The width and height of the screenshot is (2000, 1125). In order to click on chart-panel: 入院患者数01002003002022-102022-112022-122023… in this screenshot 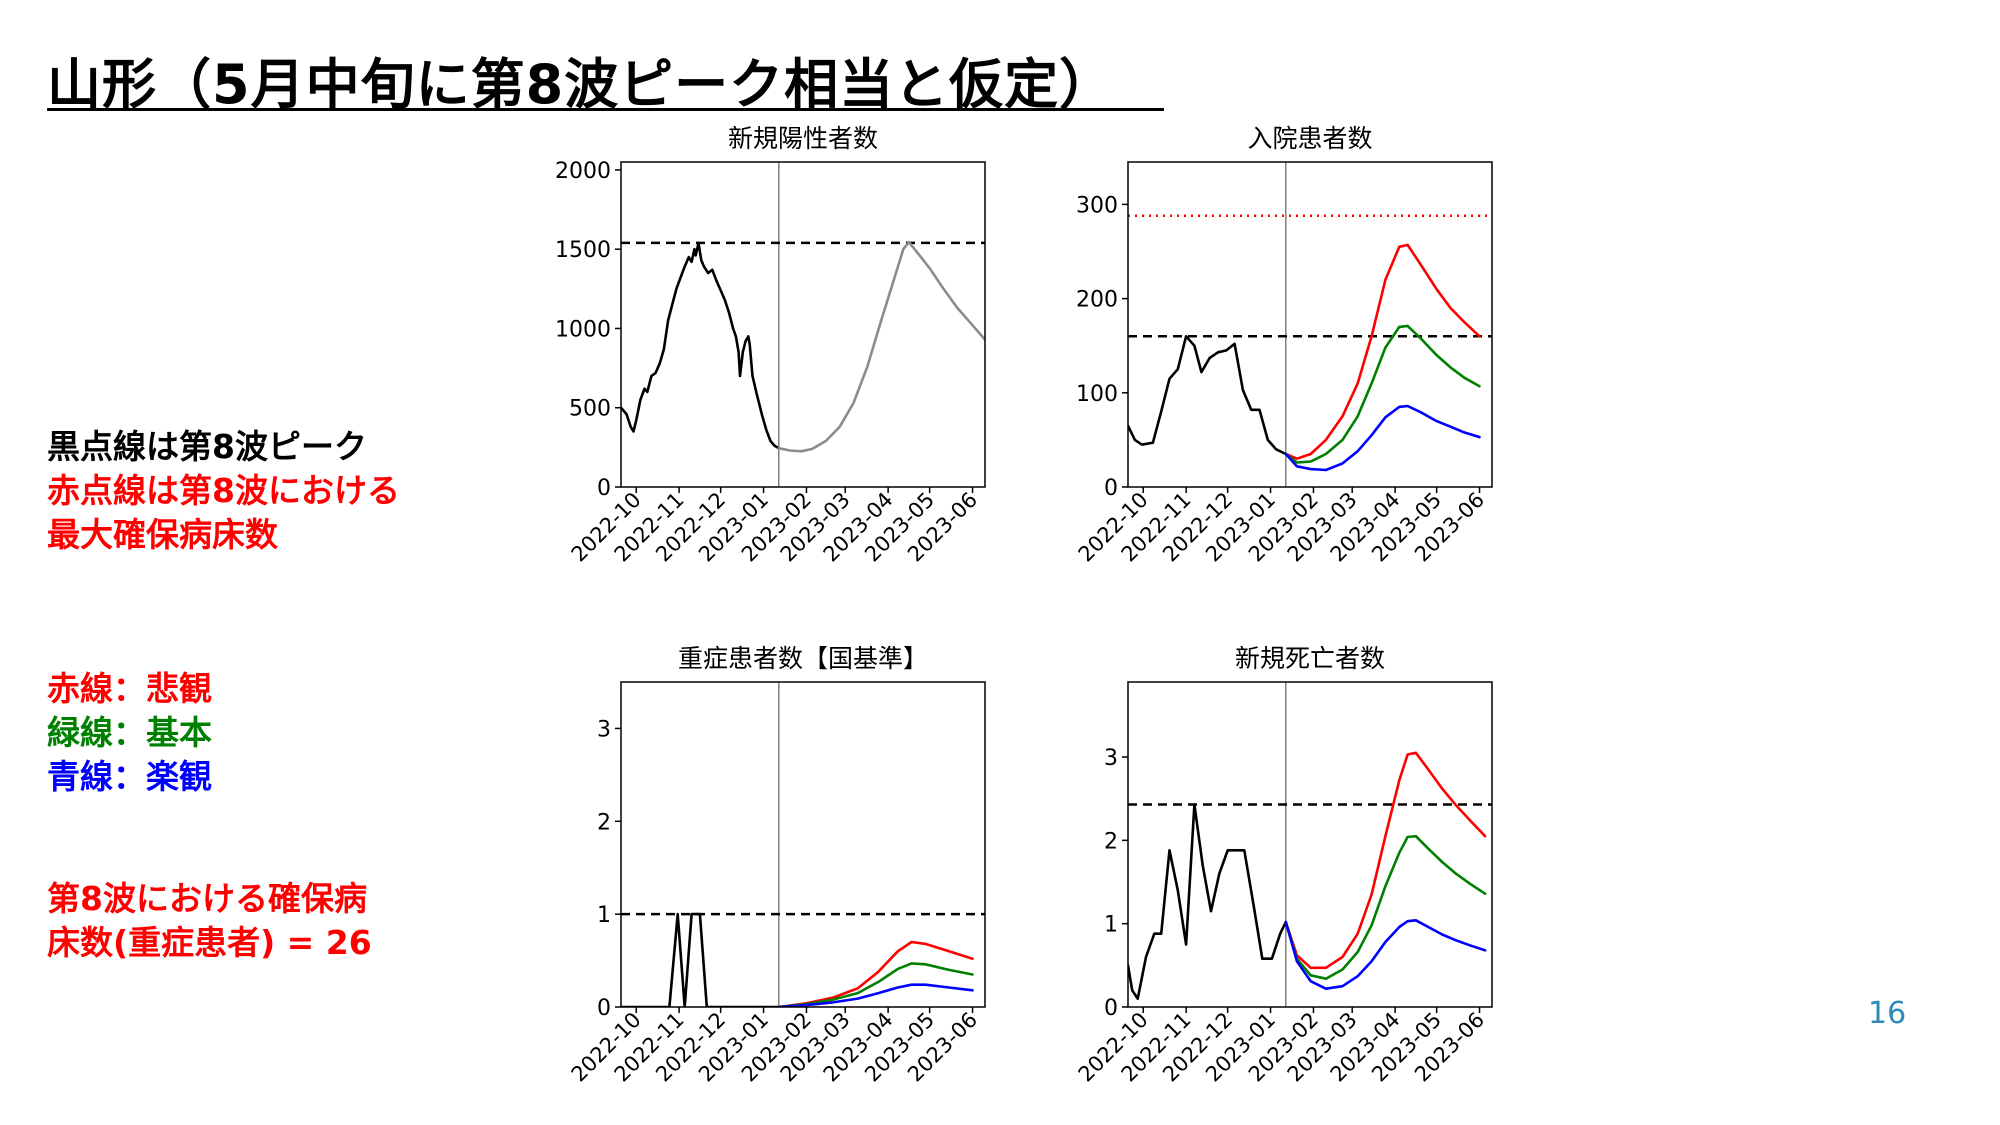, I will do `click(1283, 345)`.